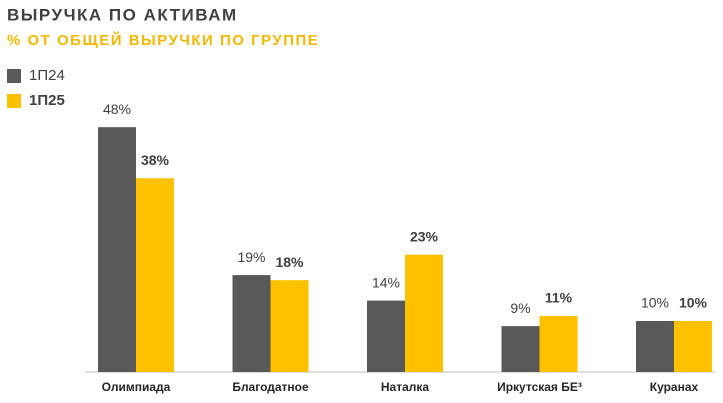 Image resolution: width=723 pixels, height=403 pixels. Describe the element at coordinates (163, 40) in the screenshot. I see `chart-subtitle: % ОТ ОБЩЕЙ ВЫРУЧКИ ПО ГРУППЕ` at that location.